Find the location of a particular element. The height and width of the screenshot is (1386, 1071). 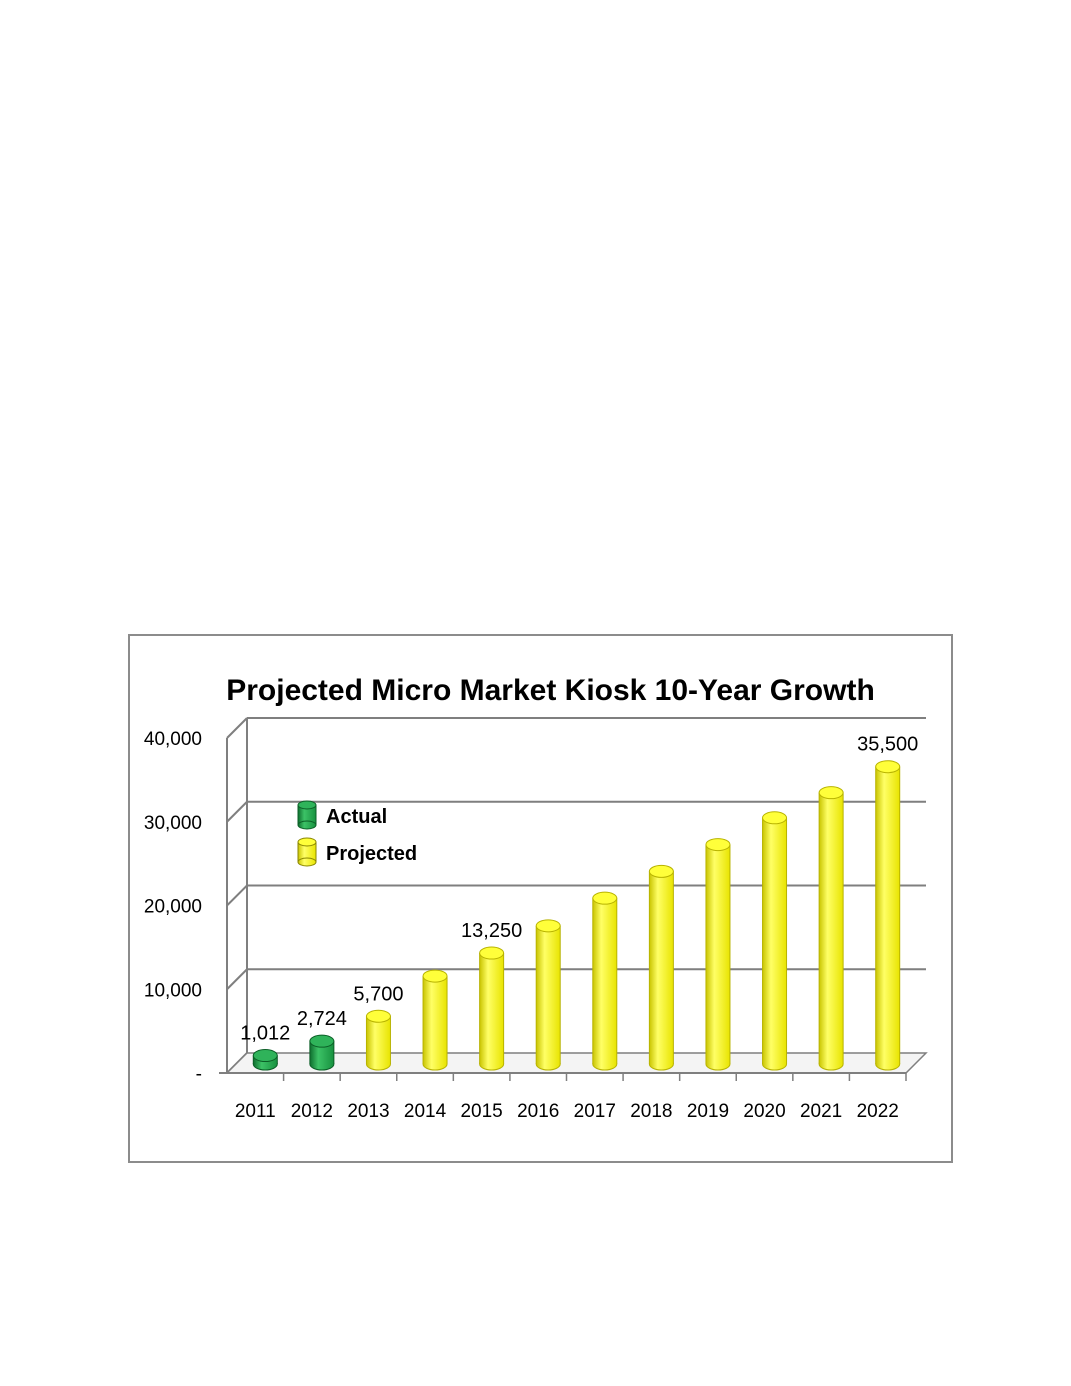

y-tick-label: 30,000 is located at coordinates (173, 823).